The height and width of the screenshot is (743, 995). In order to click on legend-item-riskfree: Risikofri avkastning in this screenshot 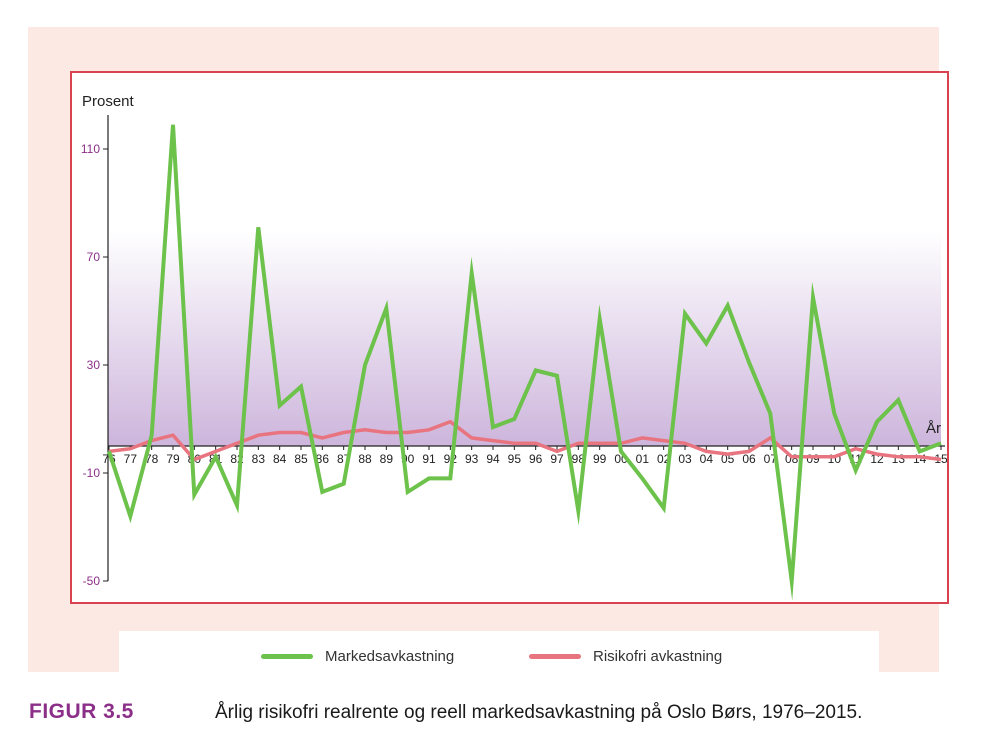, I will do `click(625, 656)`.